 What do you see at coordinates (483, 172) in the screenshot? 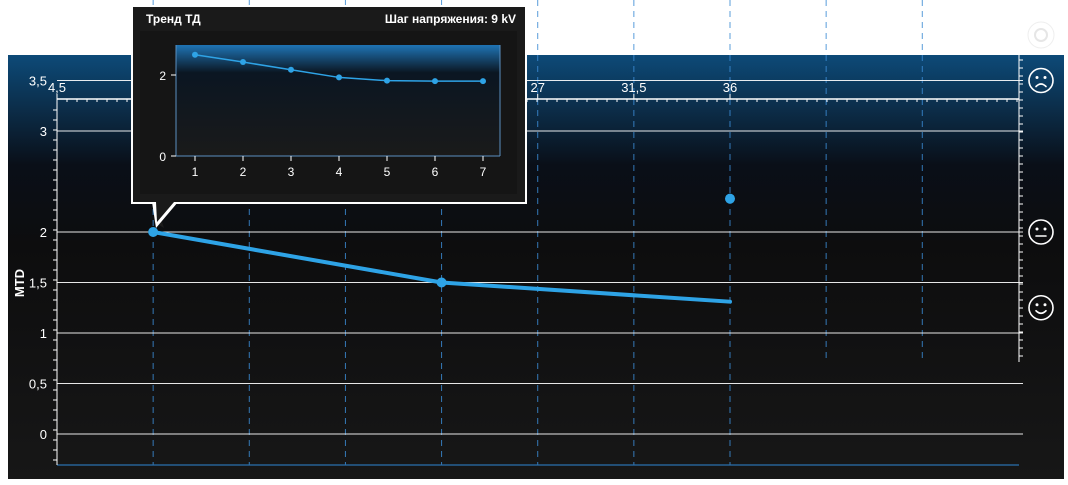
I see `inset-x-tick-label: 7` at bounding box center [483, 172].